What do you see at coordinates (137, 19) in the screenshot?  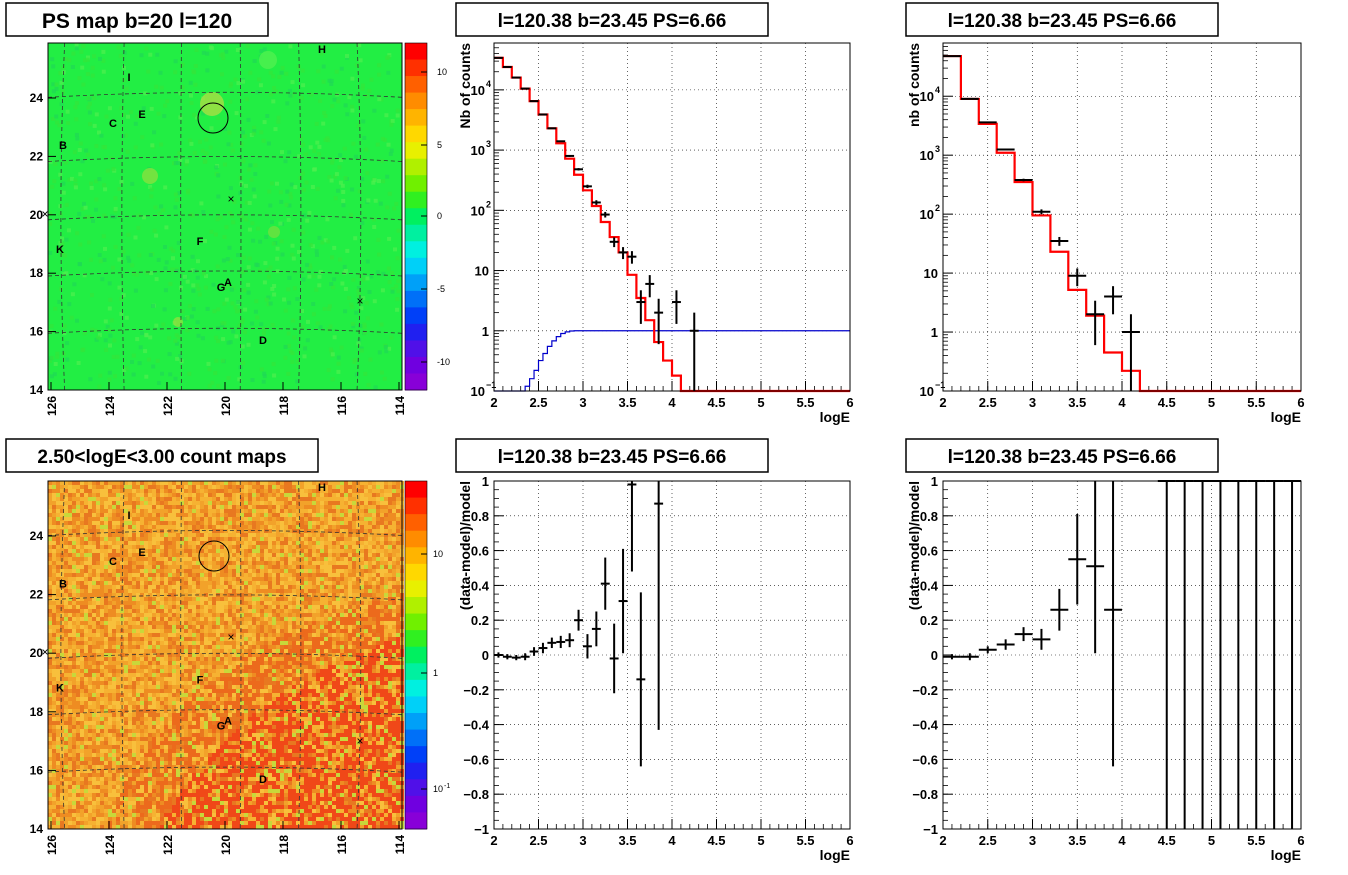 I see `ps-map-title-box` at bounding box center [137, 19].